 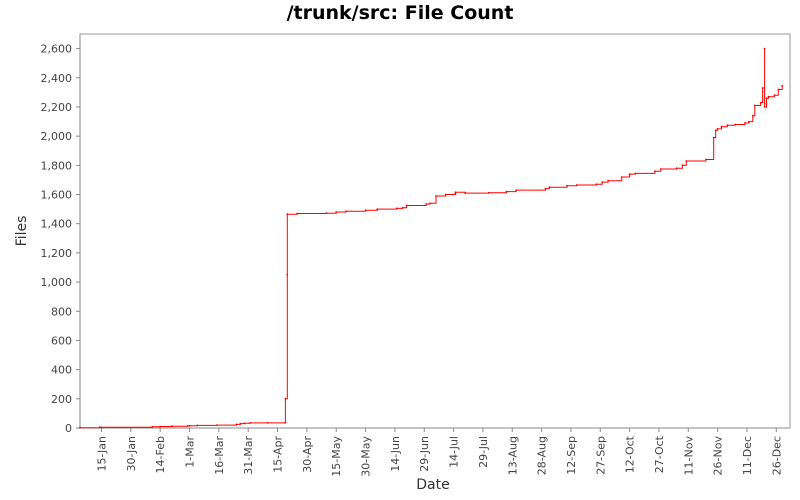 I want to click on y-tick-label: 1,400, so click(x=57, y=224).